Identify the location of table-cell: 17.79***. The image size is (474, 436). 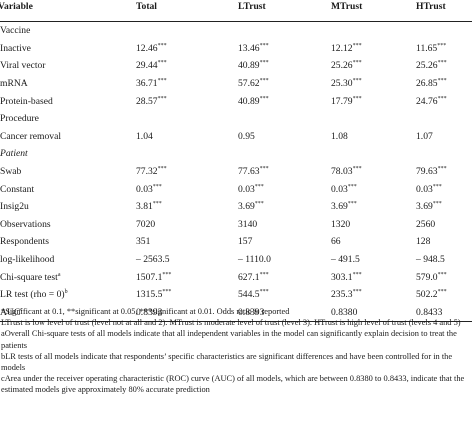
(373, 101).